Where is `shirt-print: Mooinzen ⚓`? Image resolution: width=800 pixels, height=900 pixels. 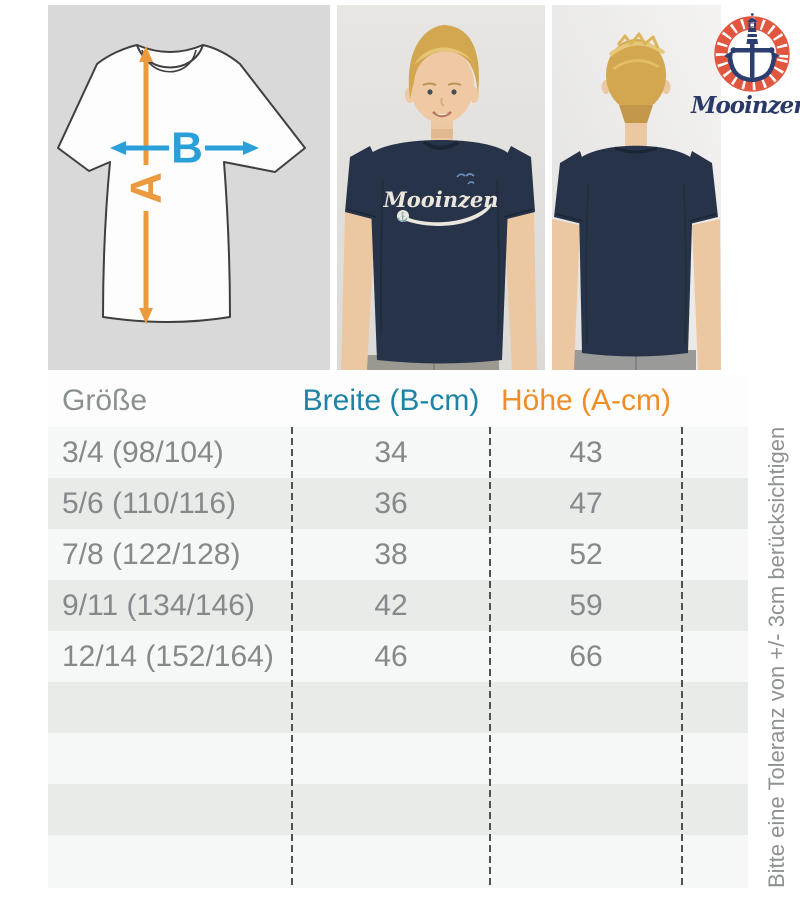 shirt-print: Mooinzen ⚓ is located at coordinates (440, 199).